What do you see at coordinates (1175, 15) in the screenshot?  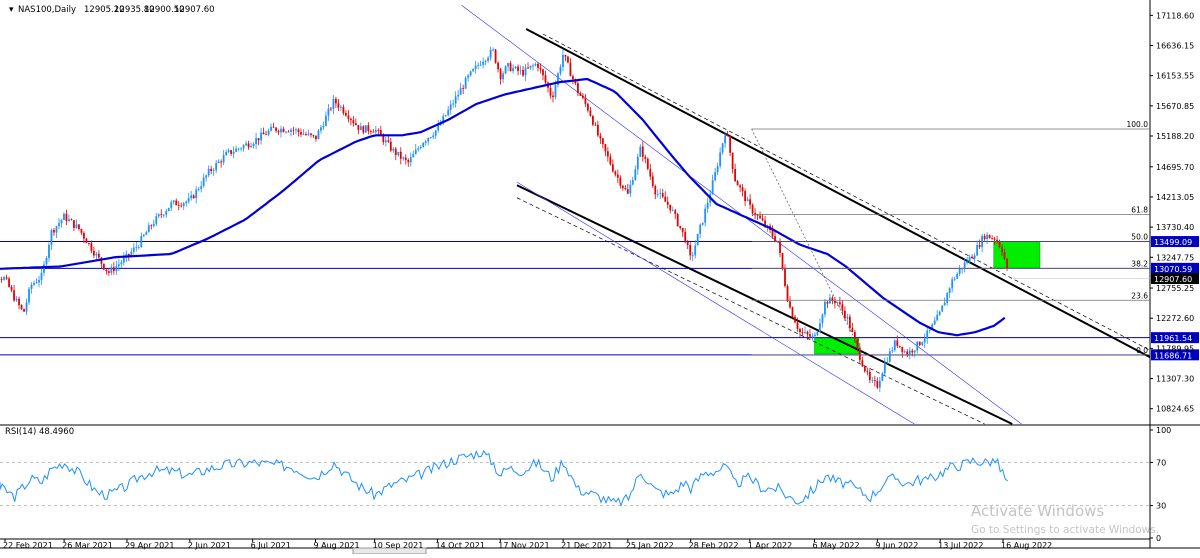 I see `price-tick-label: 17118.60` at bounding box center [1175, 15].